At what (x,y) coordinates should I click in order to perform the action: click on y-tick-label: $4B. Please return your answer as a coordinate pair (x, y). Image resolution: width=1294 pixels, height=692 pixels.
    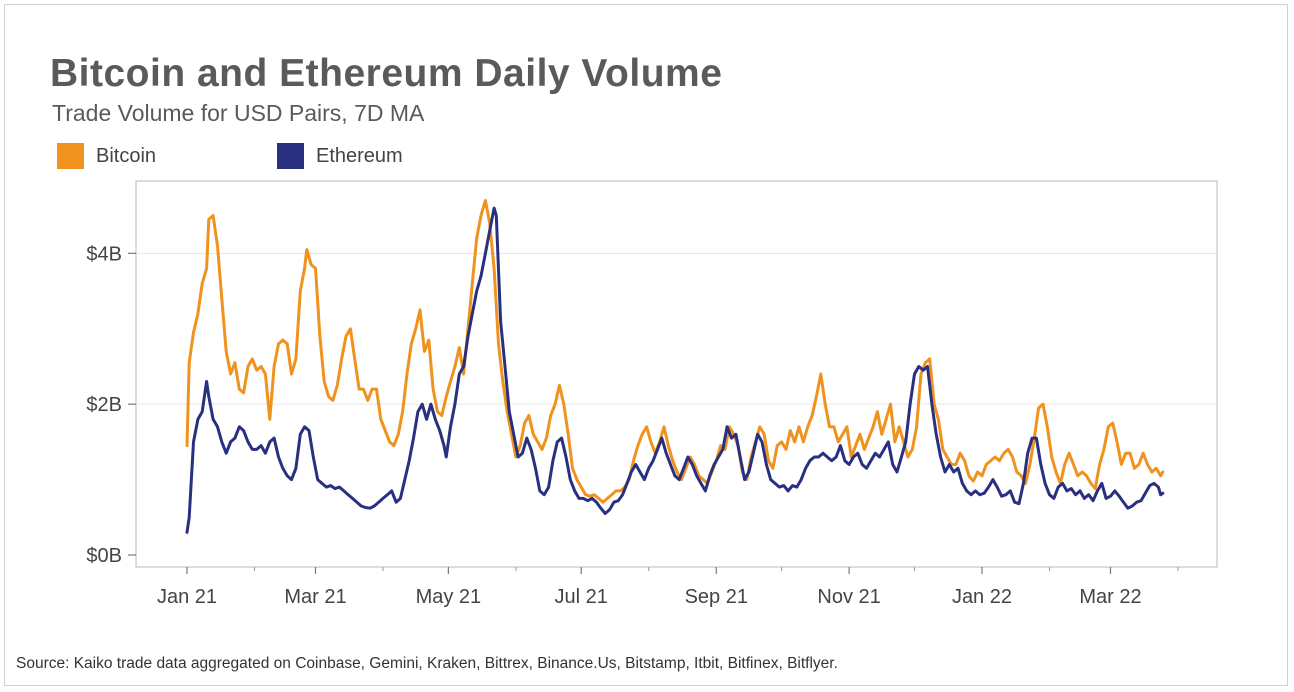
    Looking at the image, I should click on (104, 254).